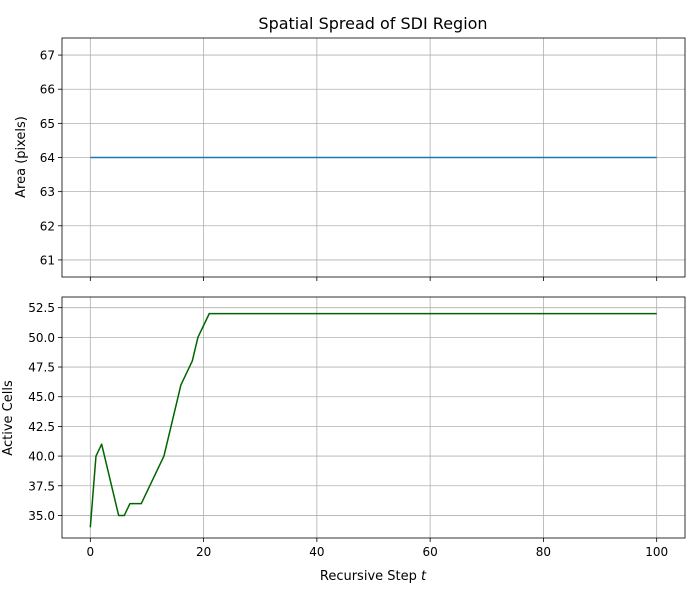 This screenshot has width=700, height=600. I want to click on active-cells-y-tick-label: 42.5, so click(41, 427).